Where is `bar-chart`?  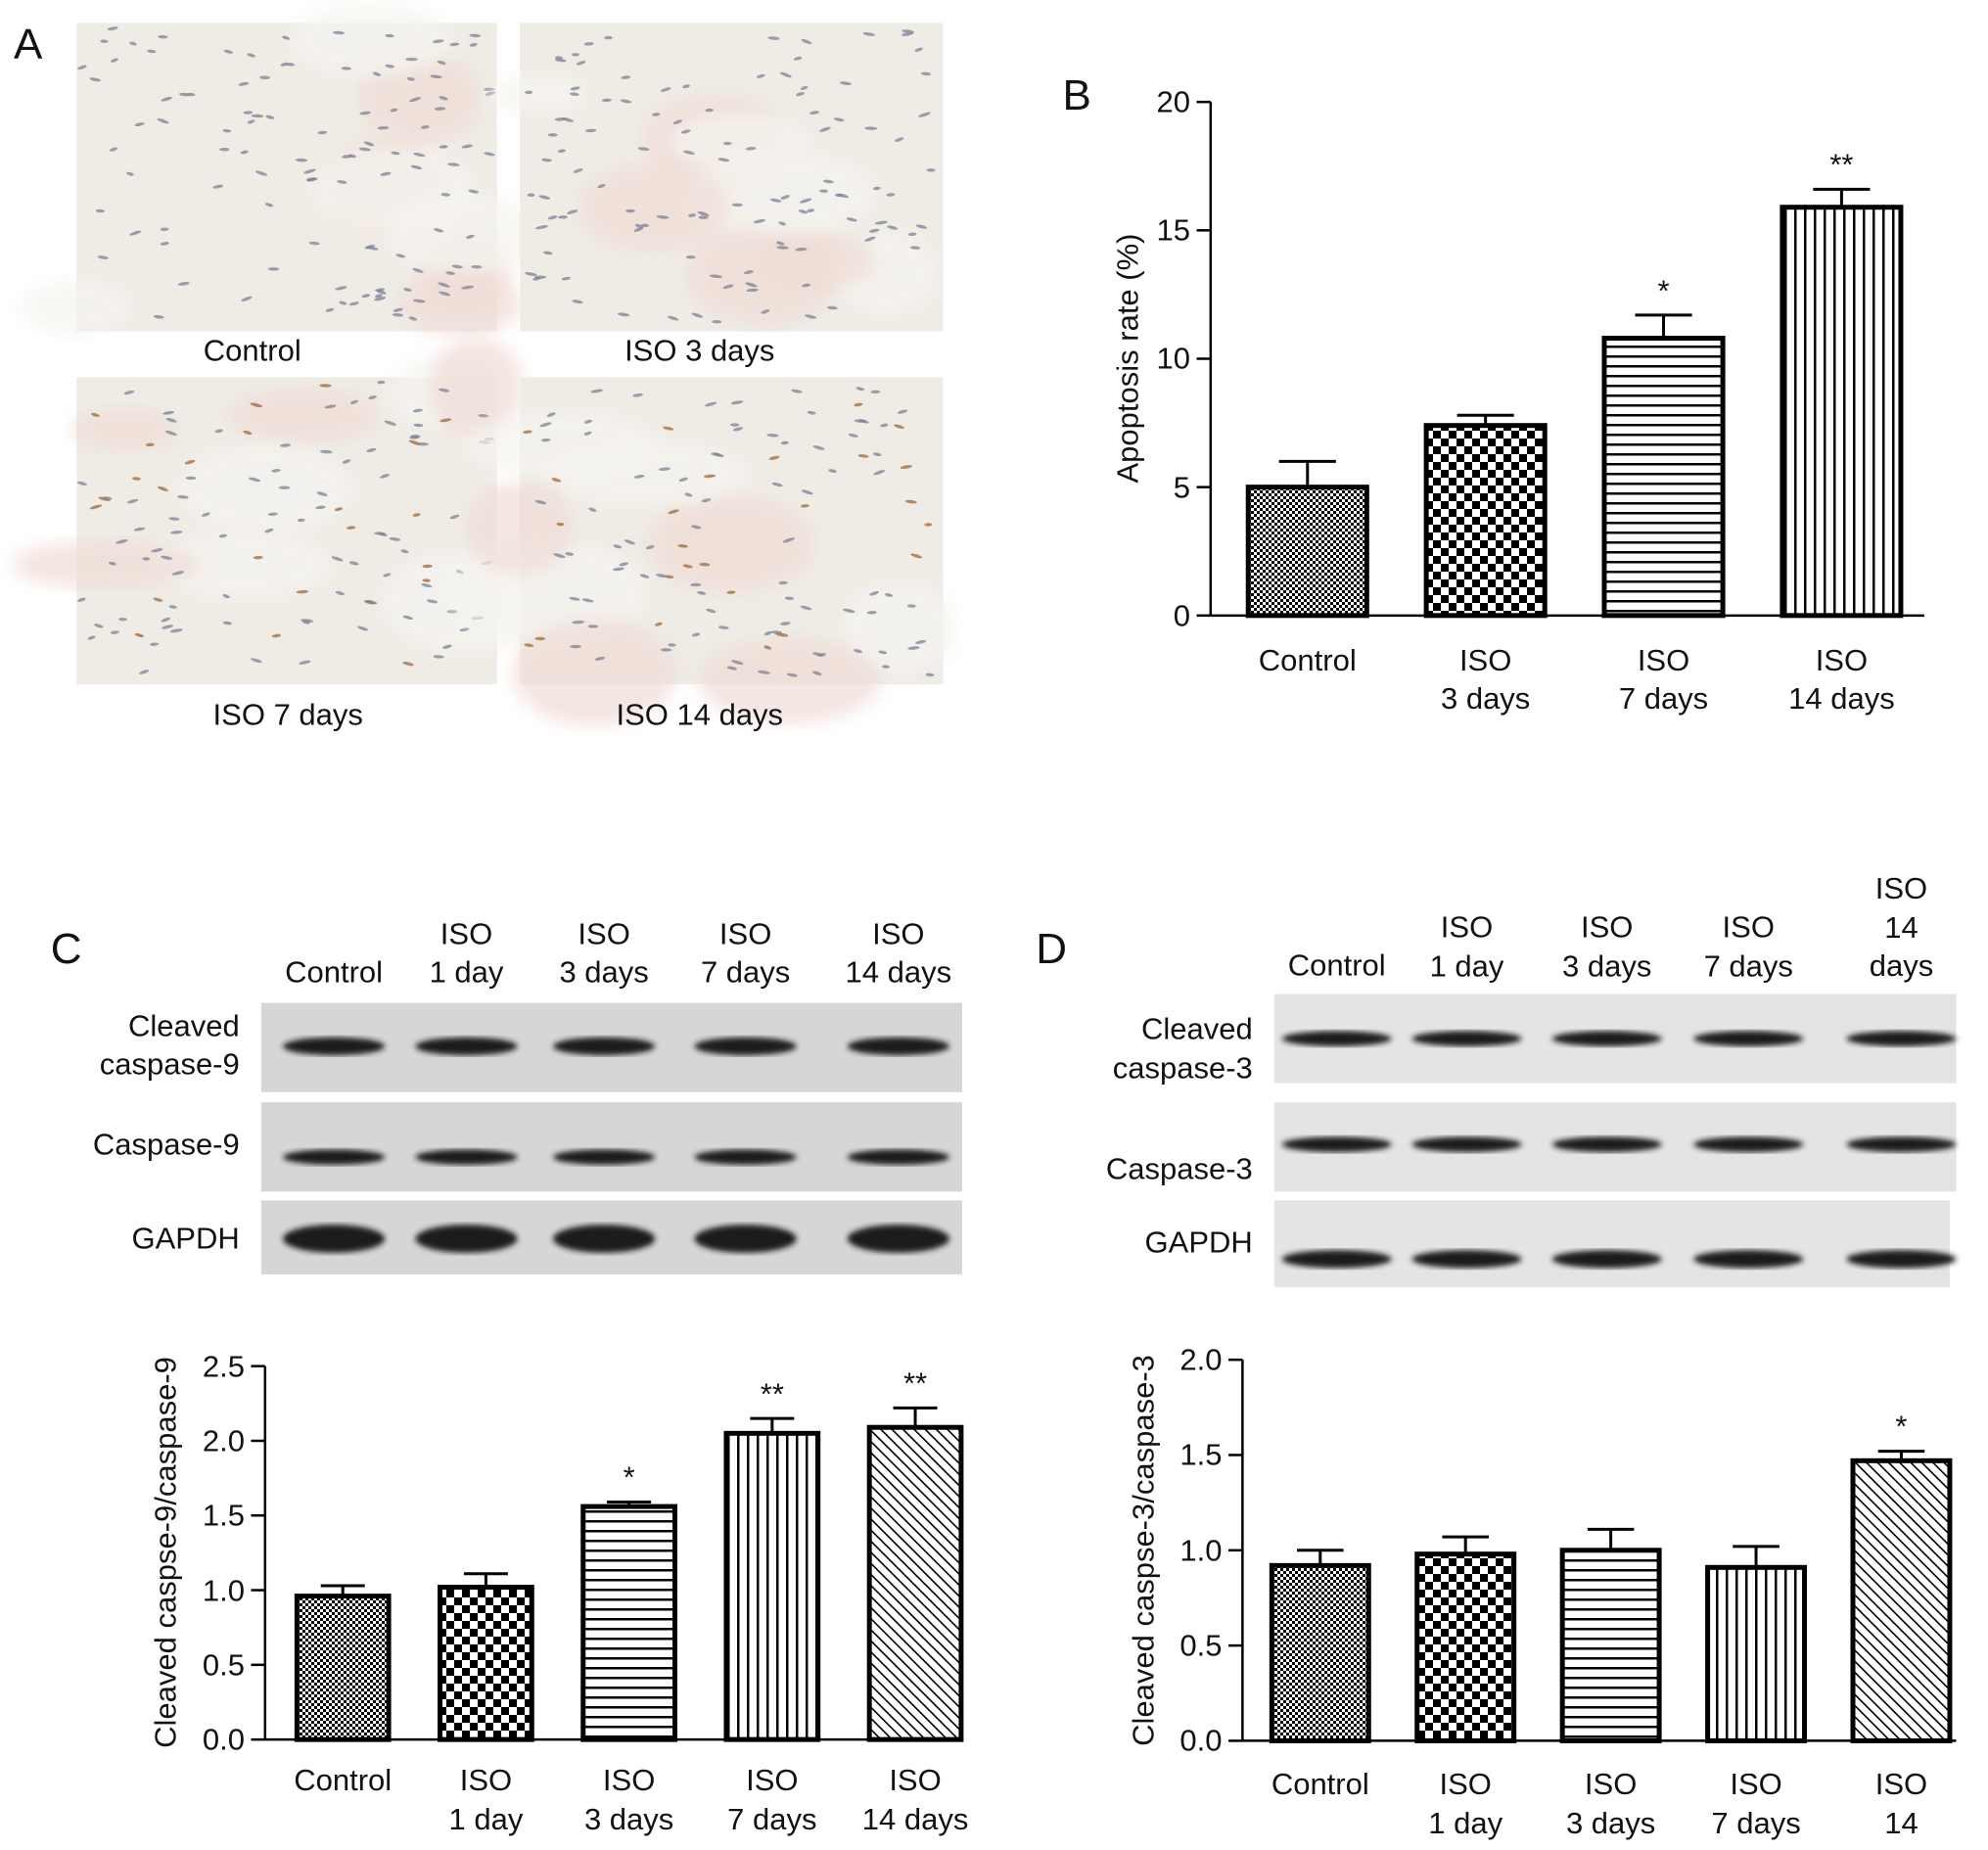 bar-chart is located at coordinates (607, 1553).